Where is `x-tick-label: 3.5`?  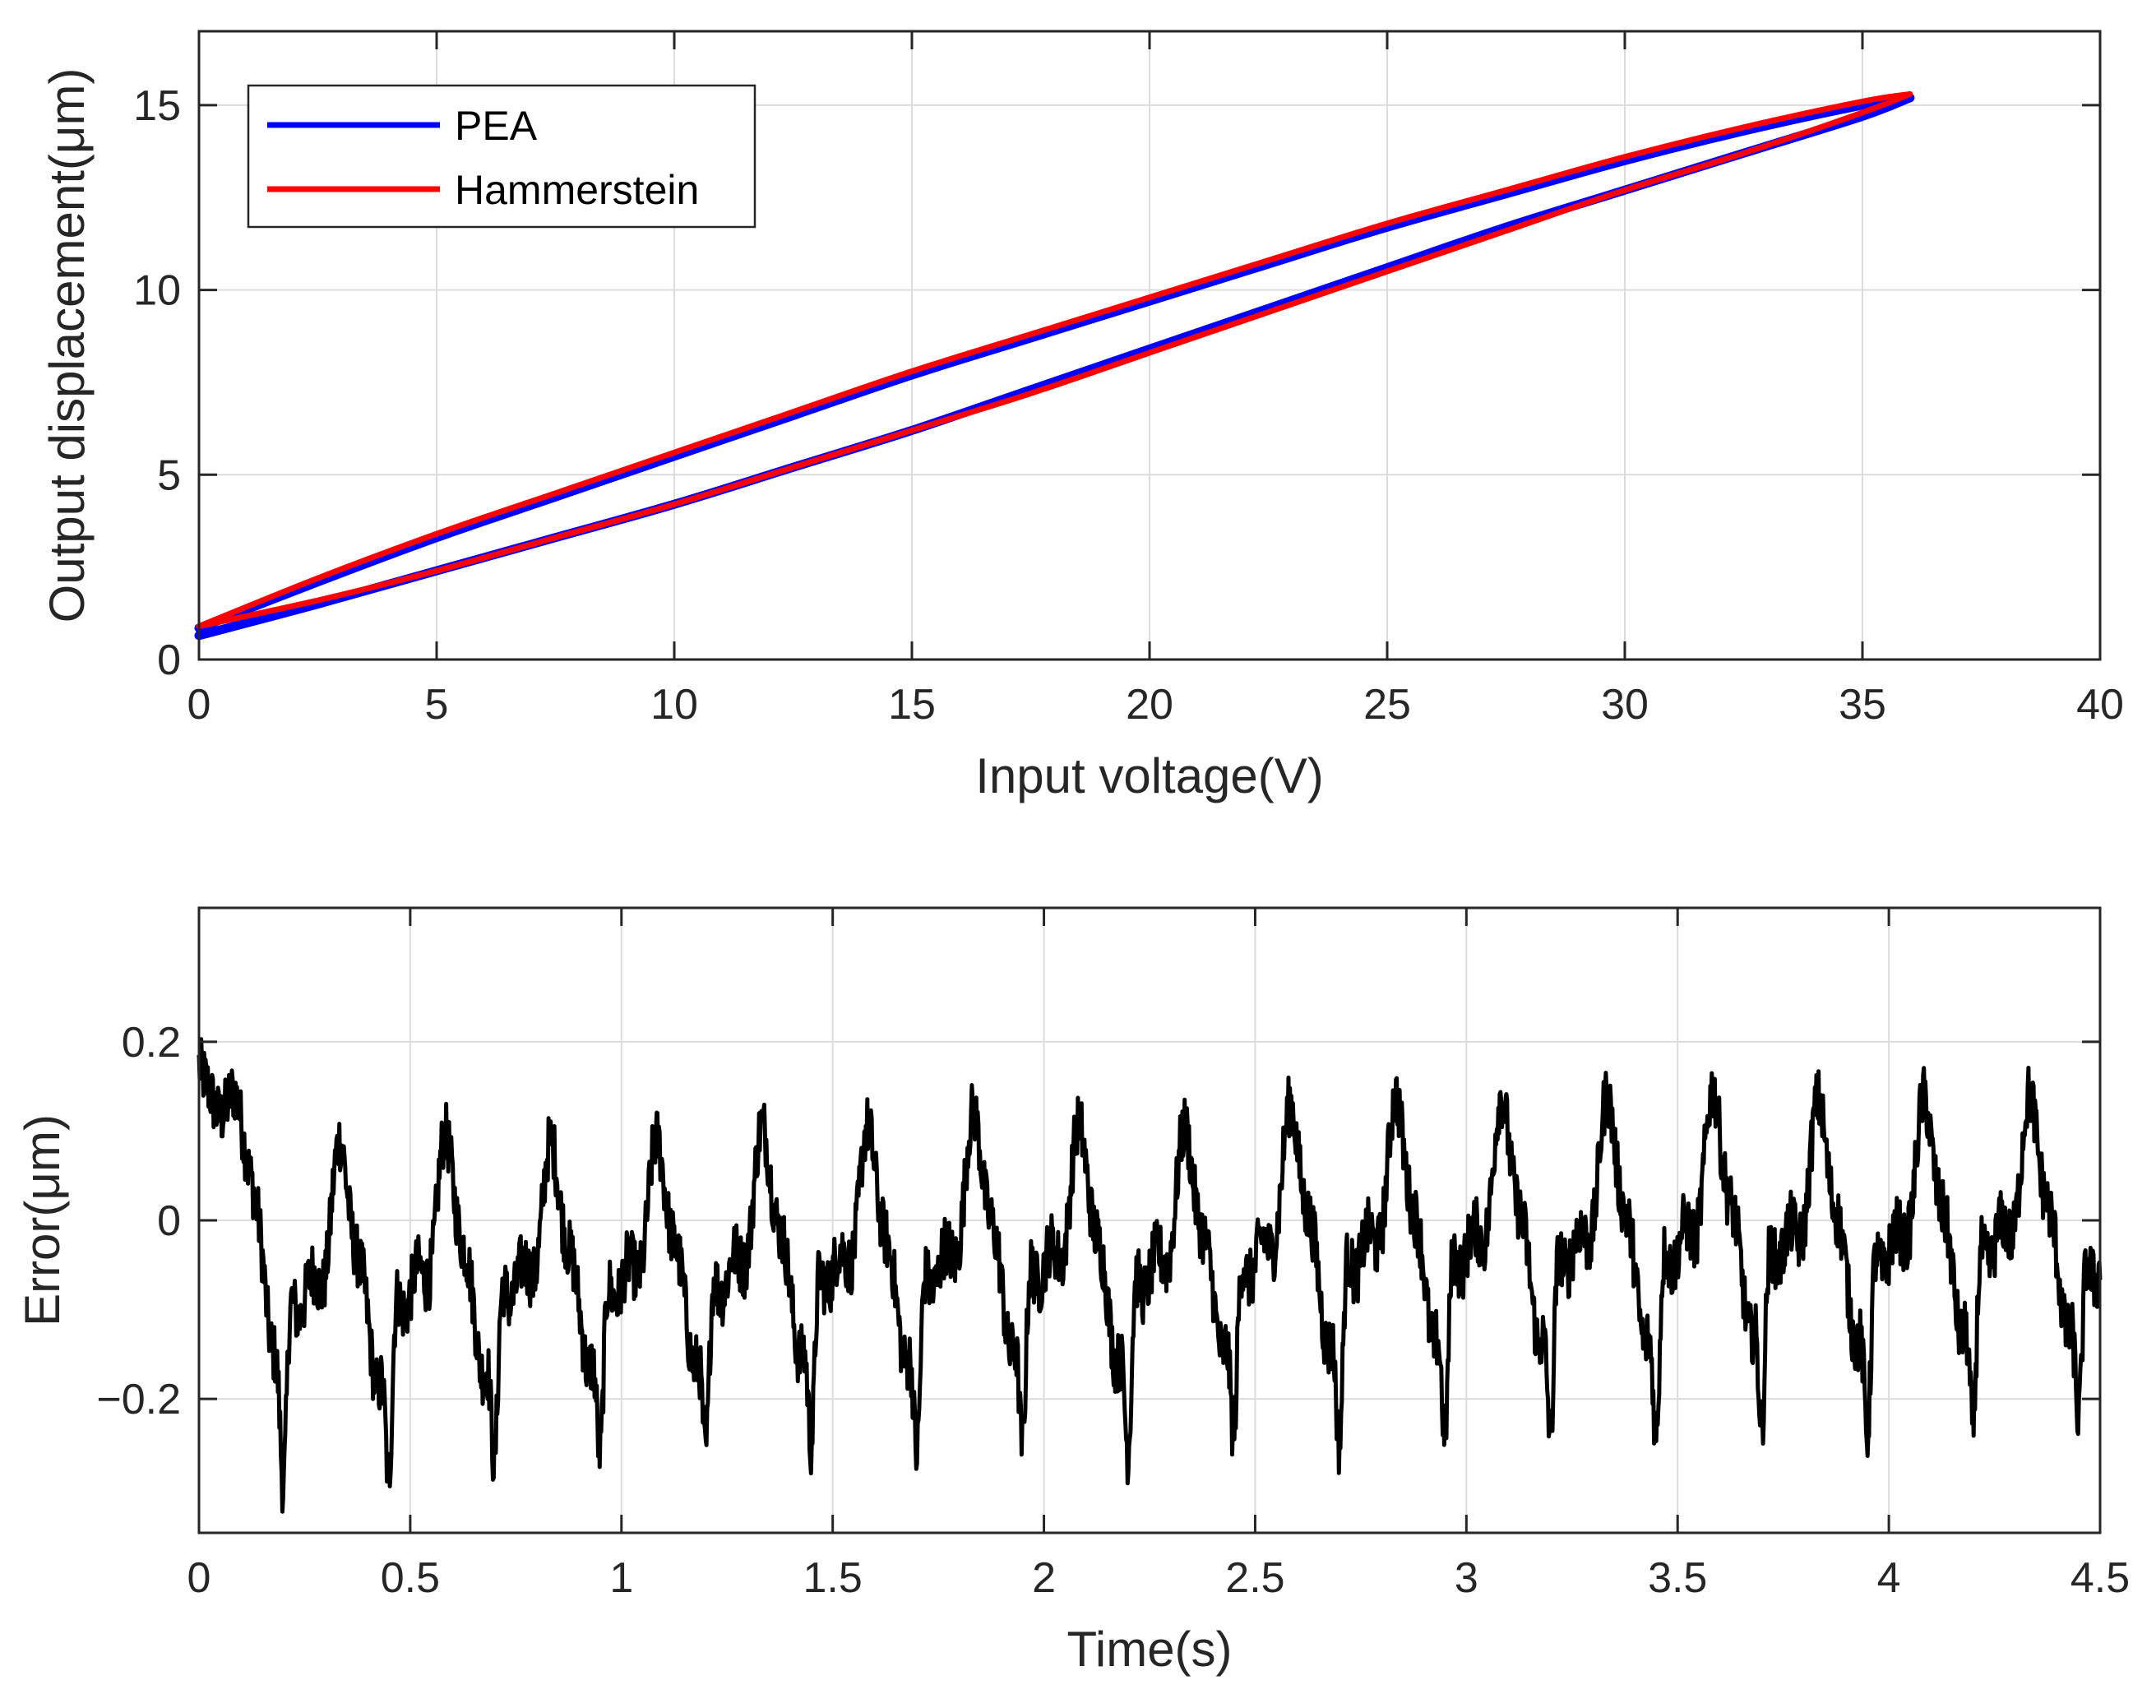 x-tick-label: 3.5 is located at coordinates (1678, 1578).